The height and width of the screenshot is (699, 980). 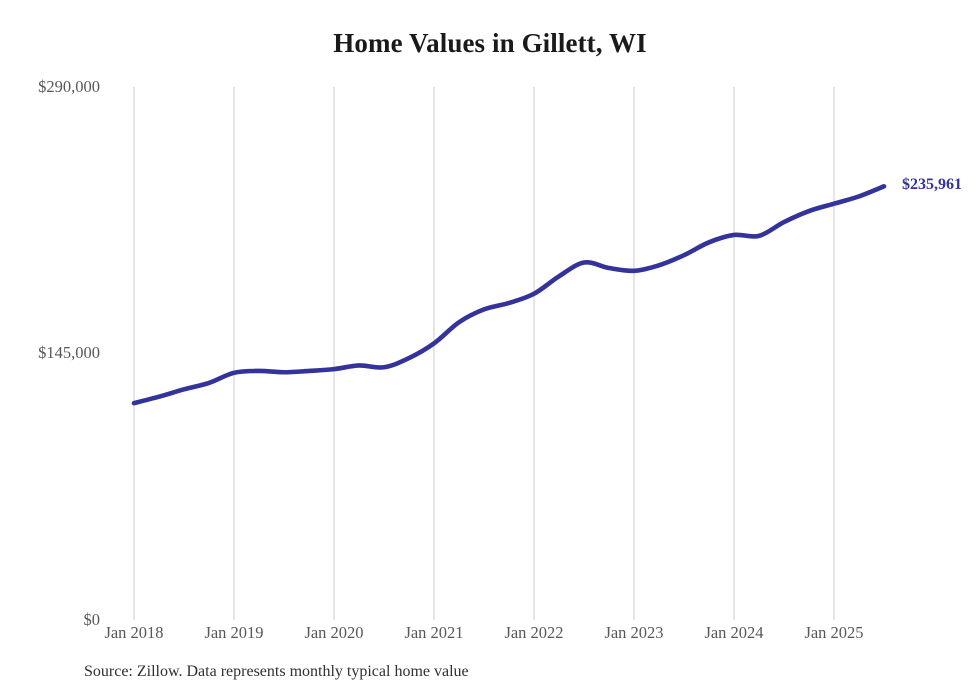 I want to click on x-axis-label: Jan 2022, so click(x=534, y=632).